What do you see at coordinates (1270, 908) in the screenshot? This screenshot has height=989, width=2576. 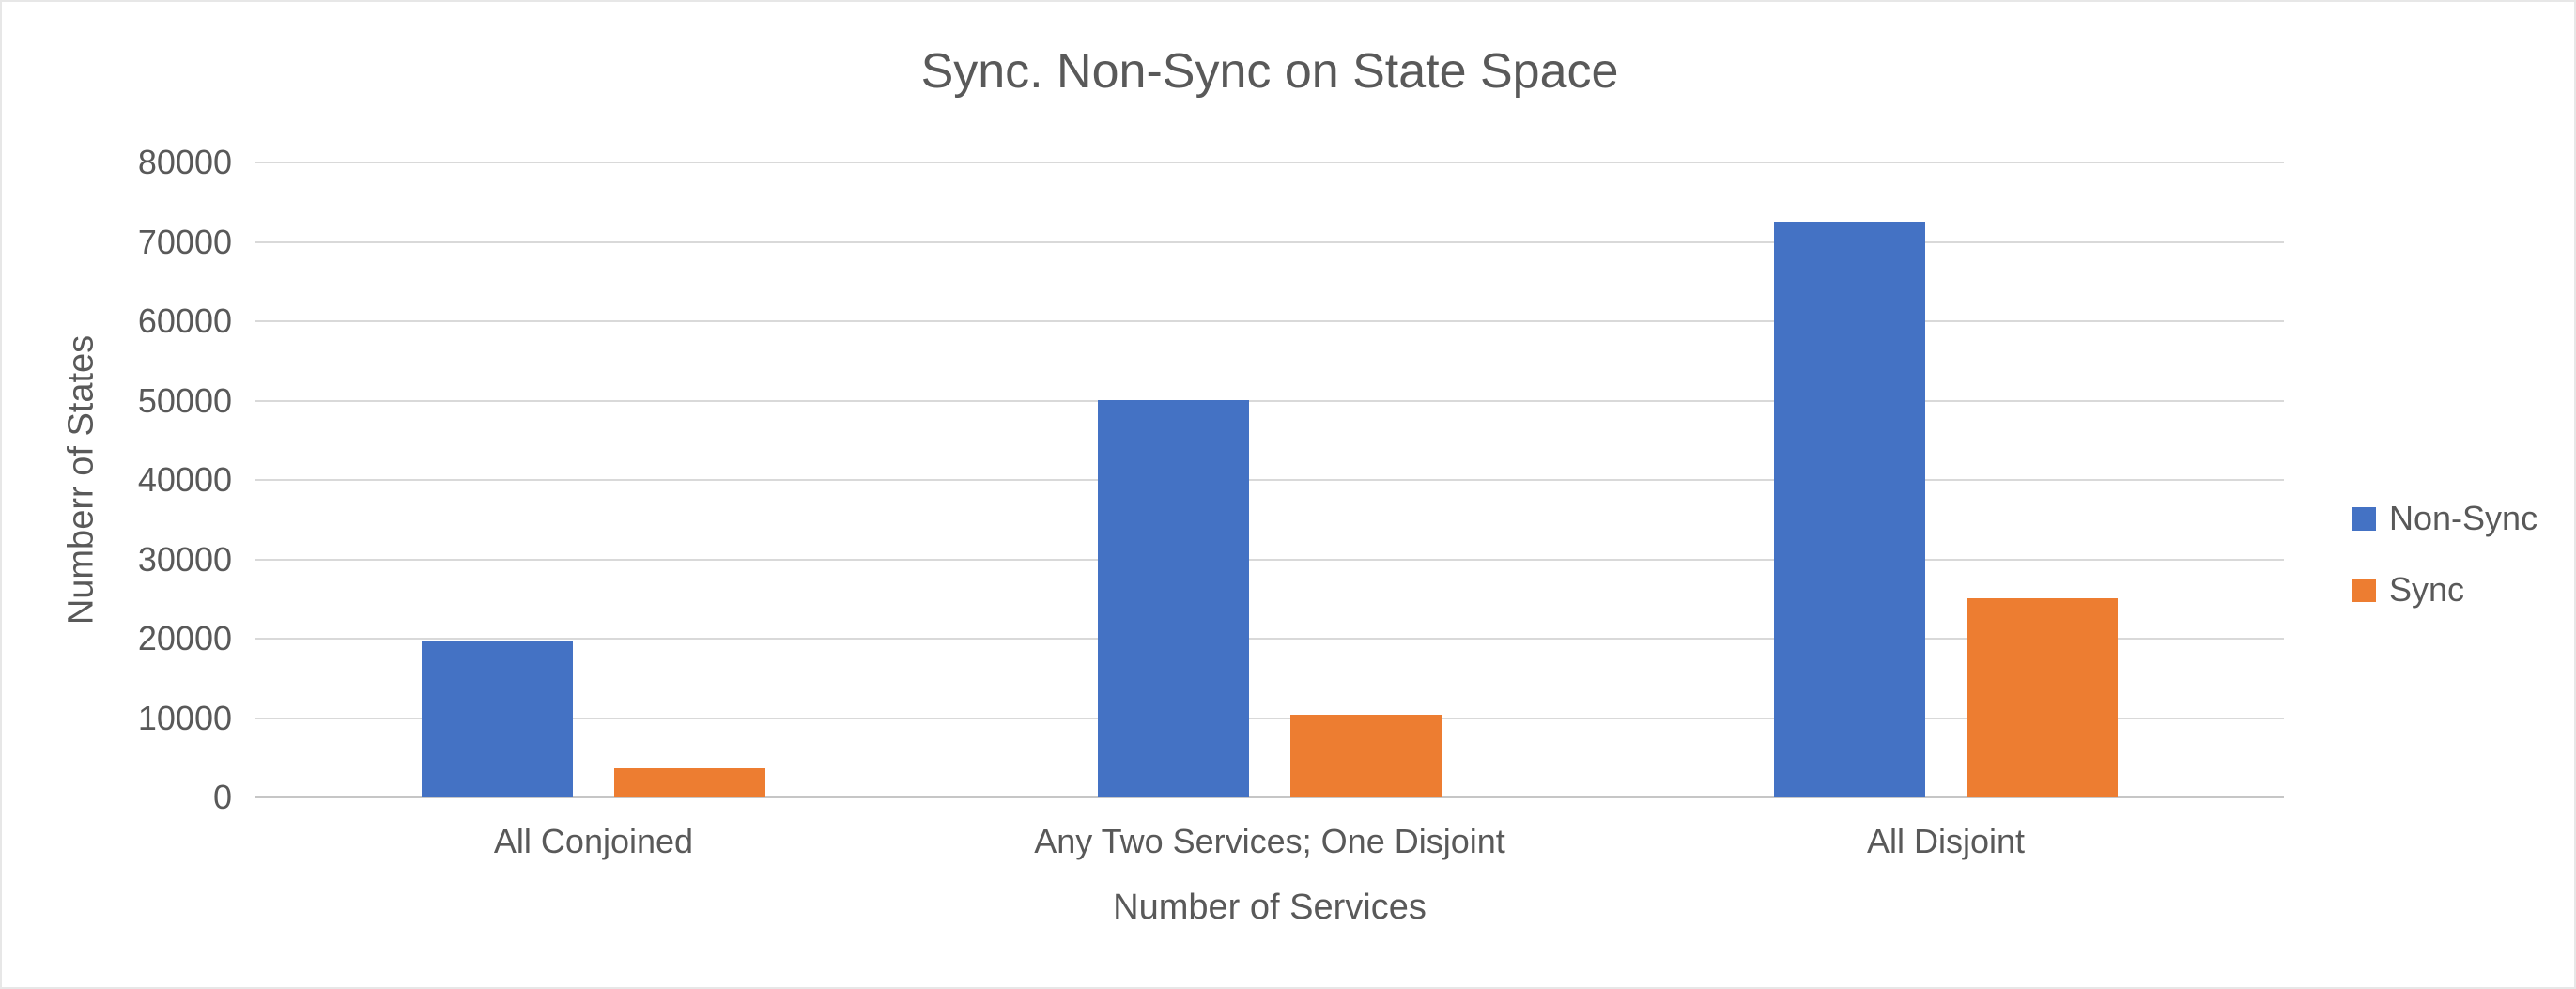 I see `x-axis-title: Number of Services` at bounding box center [1270, 908].